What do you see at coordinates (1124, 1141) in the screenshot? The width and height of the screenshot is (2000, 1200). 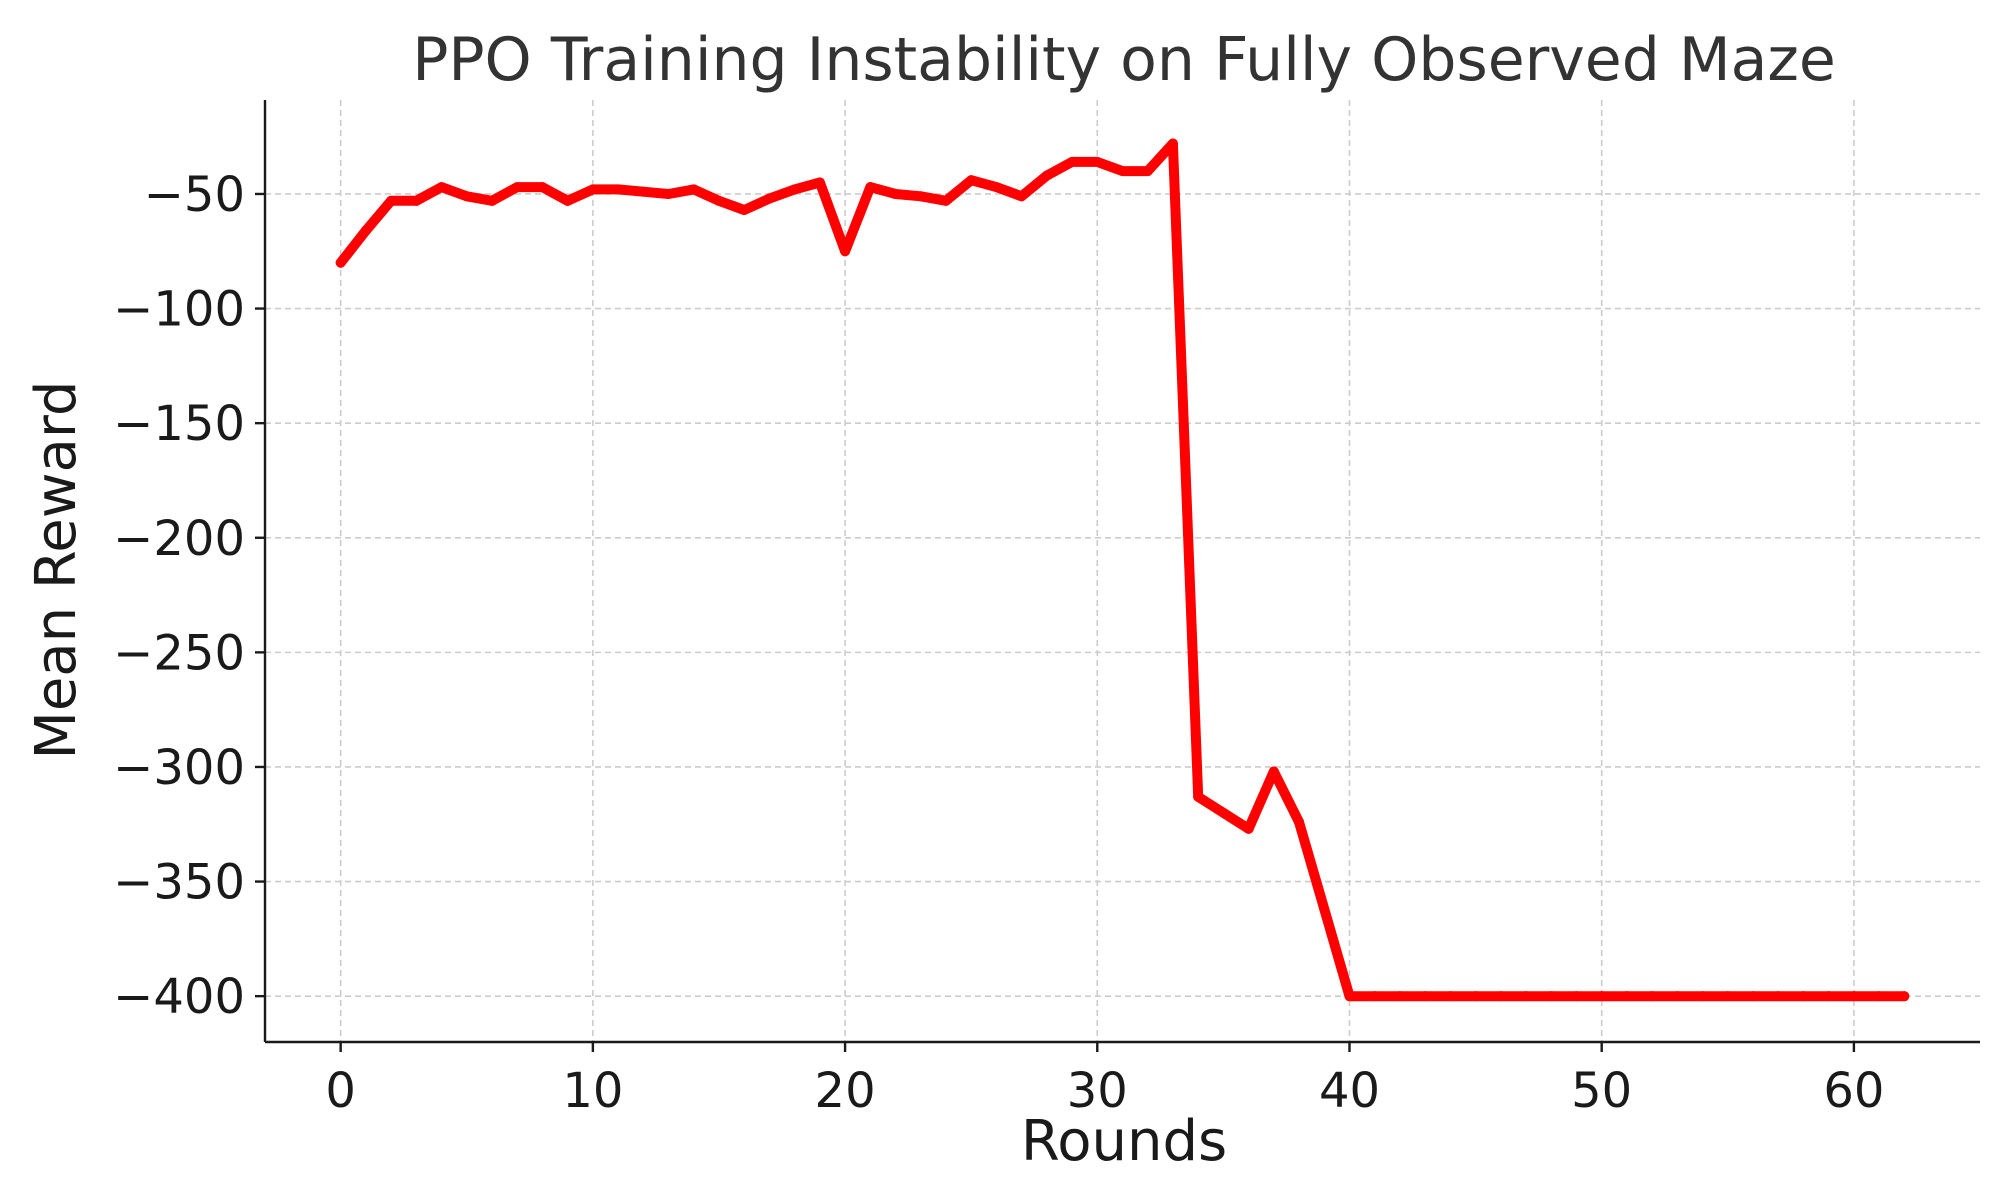 I see `x-axis-label: Rounds` at bounding box center [1124, 1141].